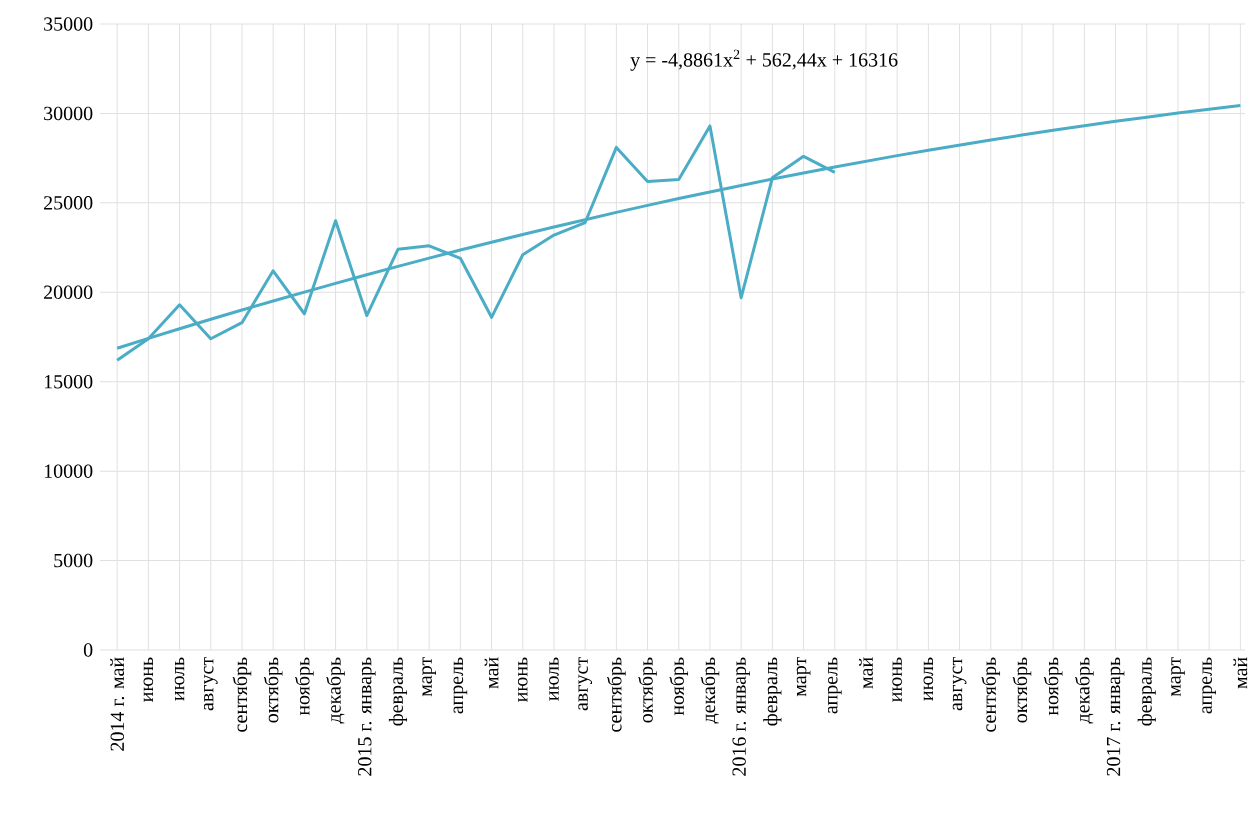 The height and width of the screenshot is (825, 1250). I want to click on y-tick-label: 35000, so click(68, 24).